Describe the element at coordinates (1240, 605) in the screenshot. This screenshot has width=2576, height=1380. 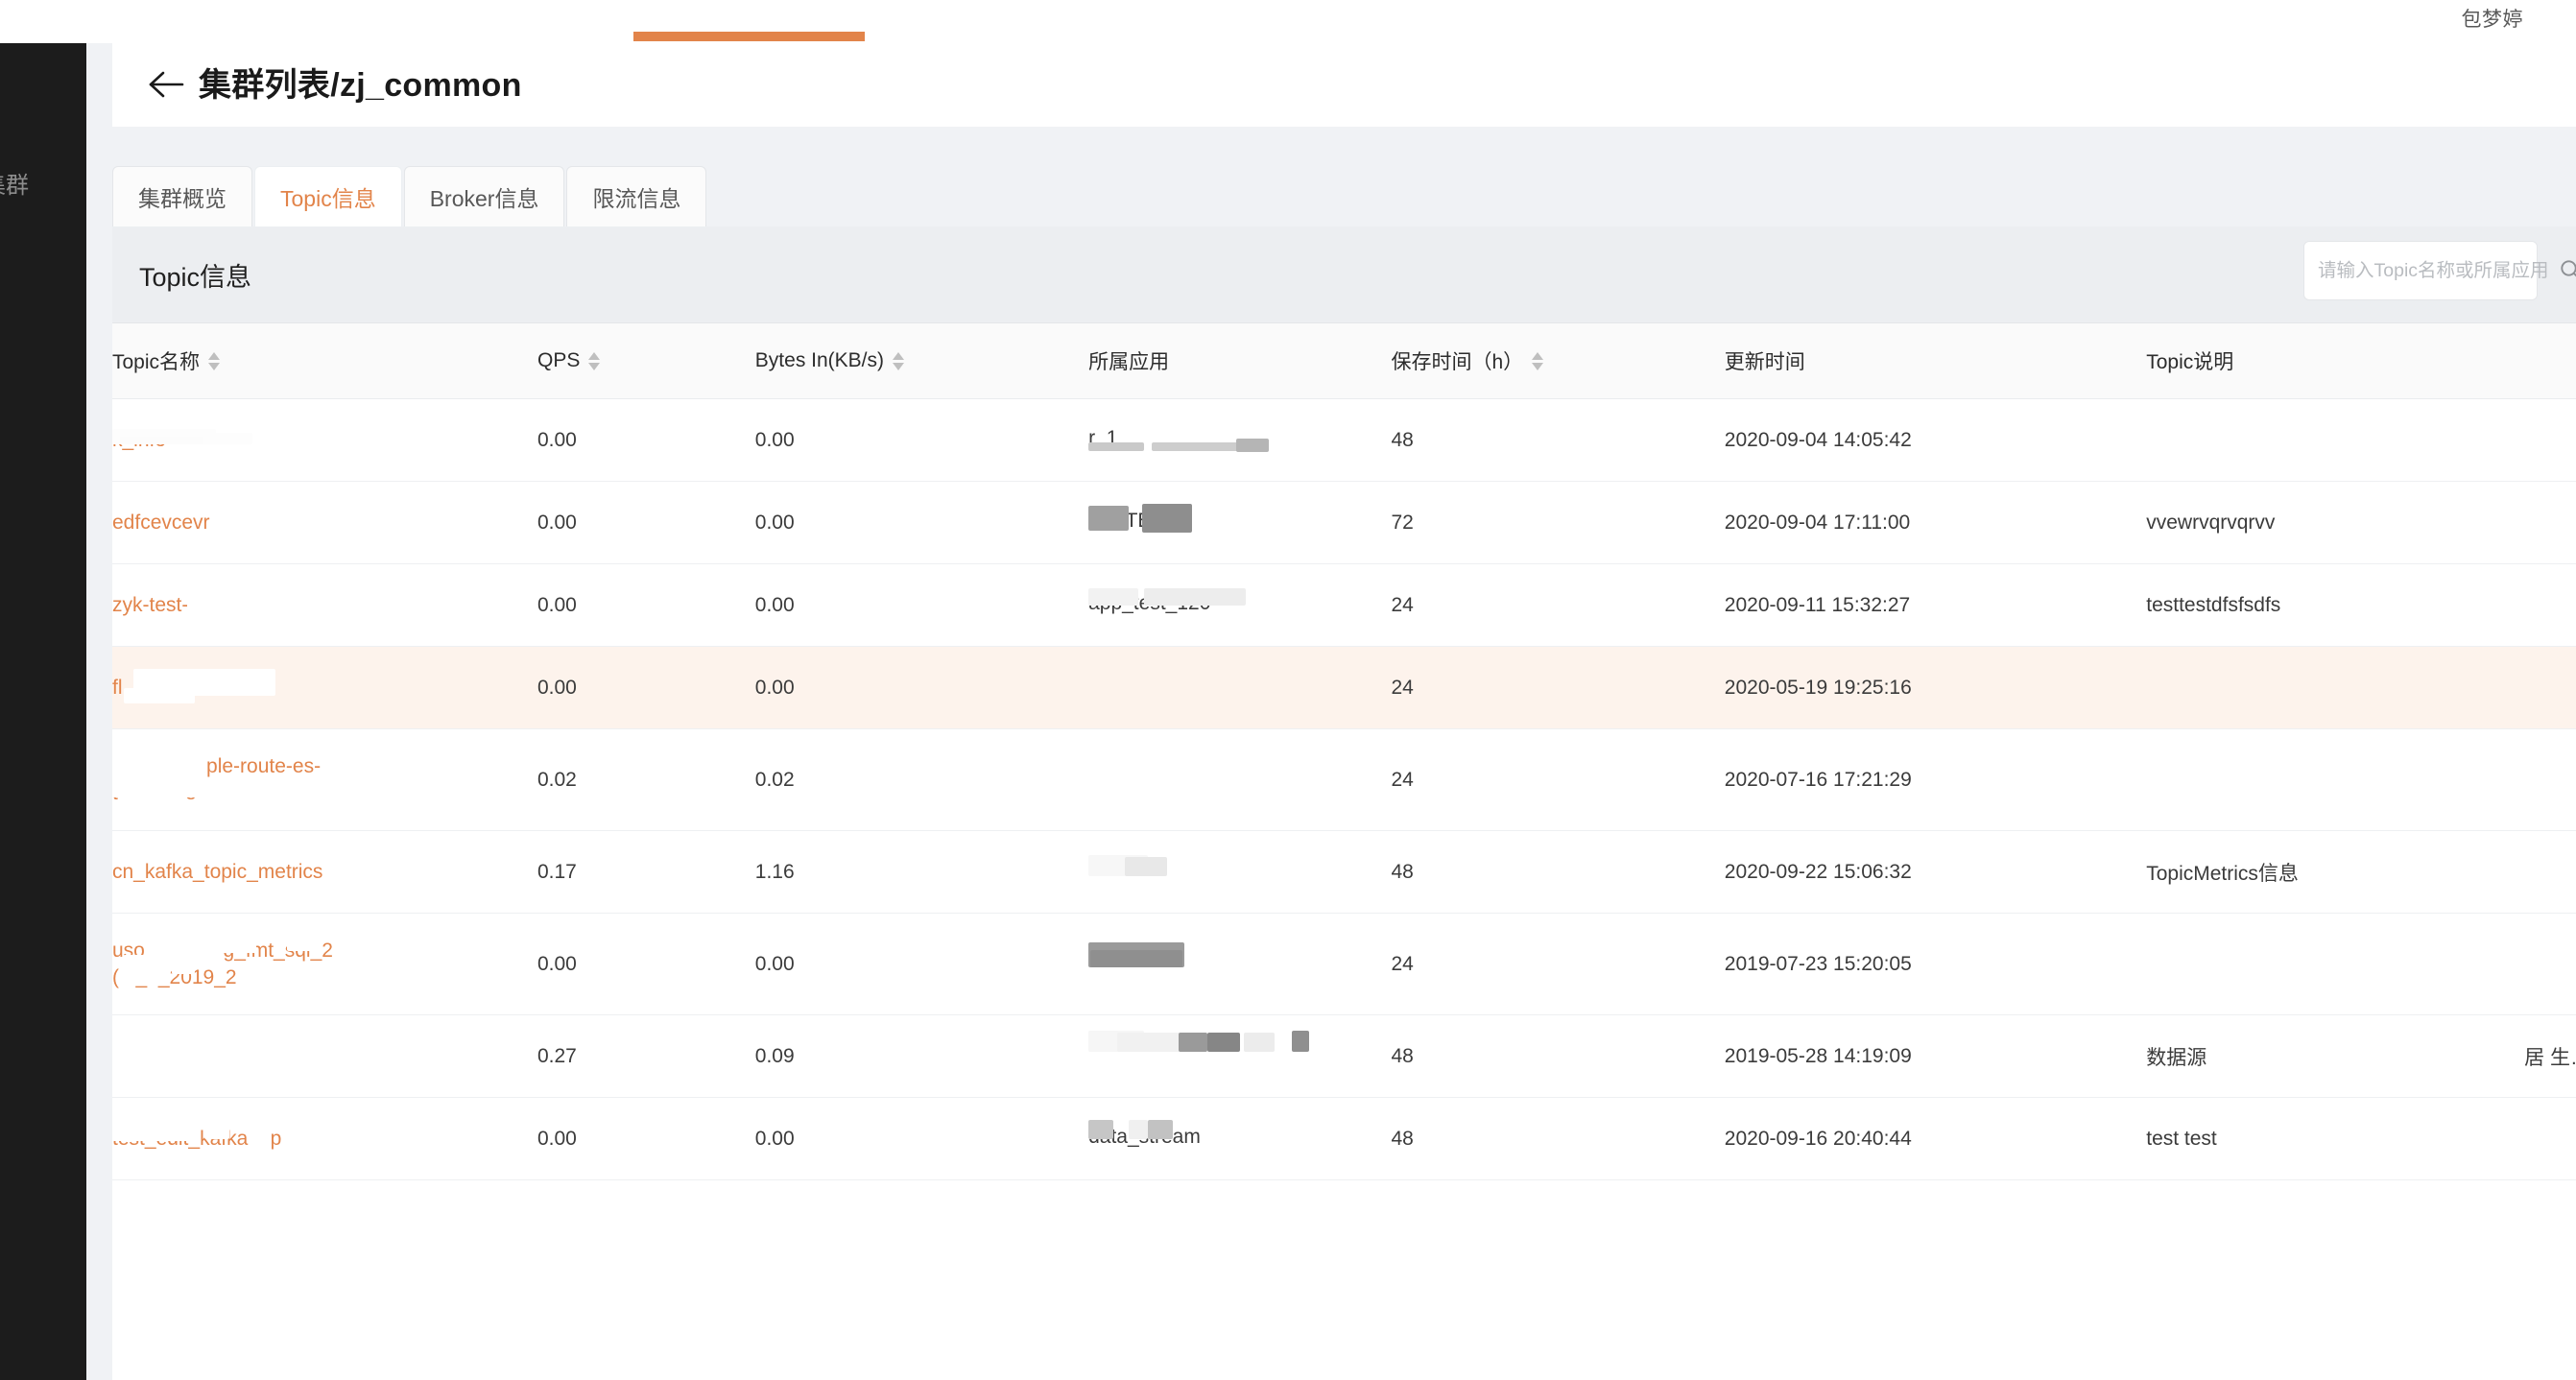
I see `cell-app: app_test_120` at that location.